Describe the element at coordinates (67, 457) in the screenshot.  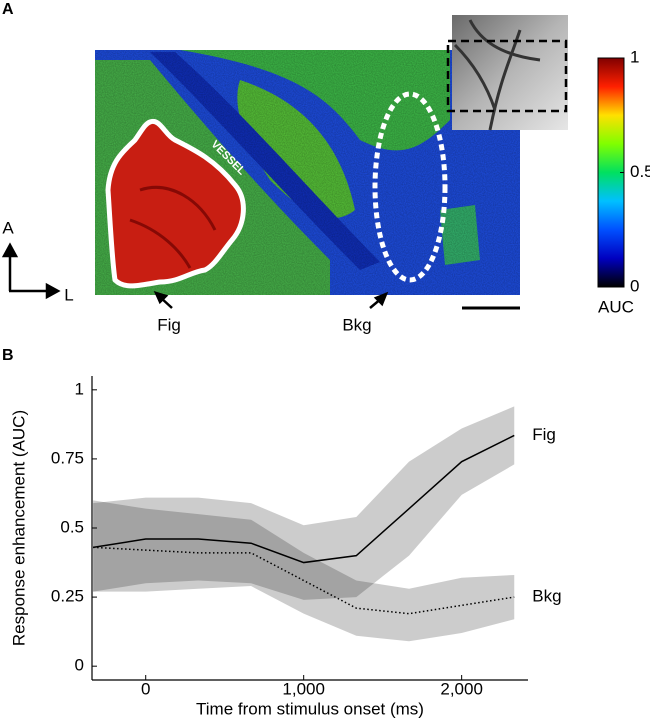
I see `y-tick-label: 0.75` at that location.